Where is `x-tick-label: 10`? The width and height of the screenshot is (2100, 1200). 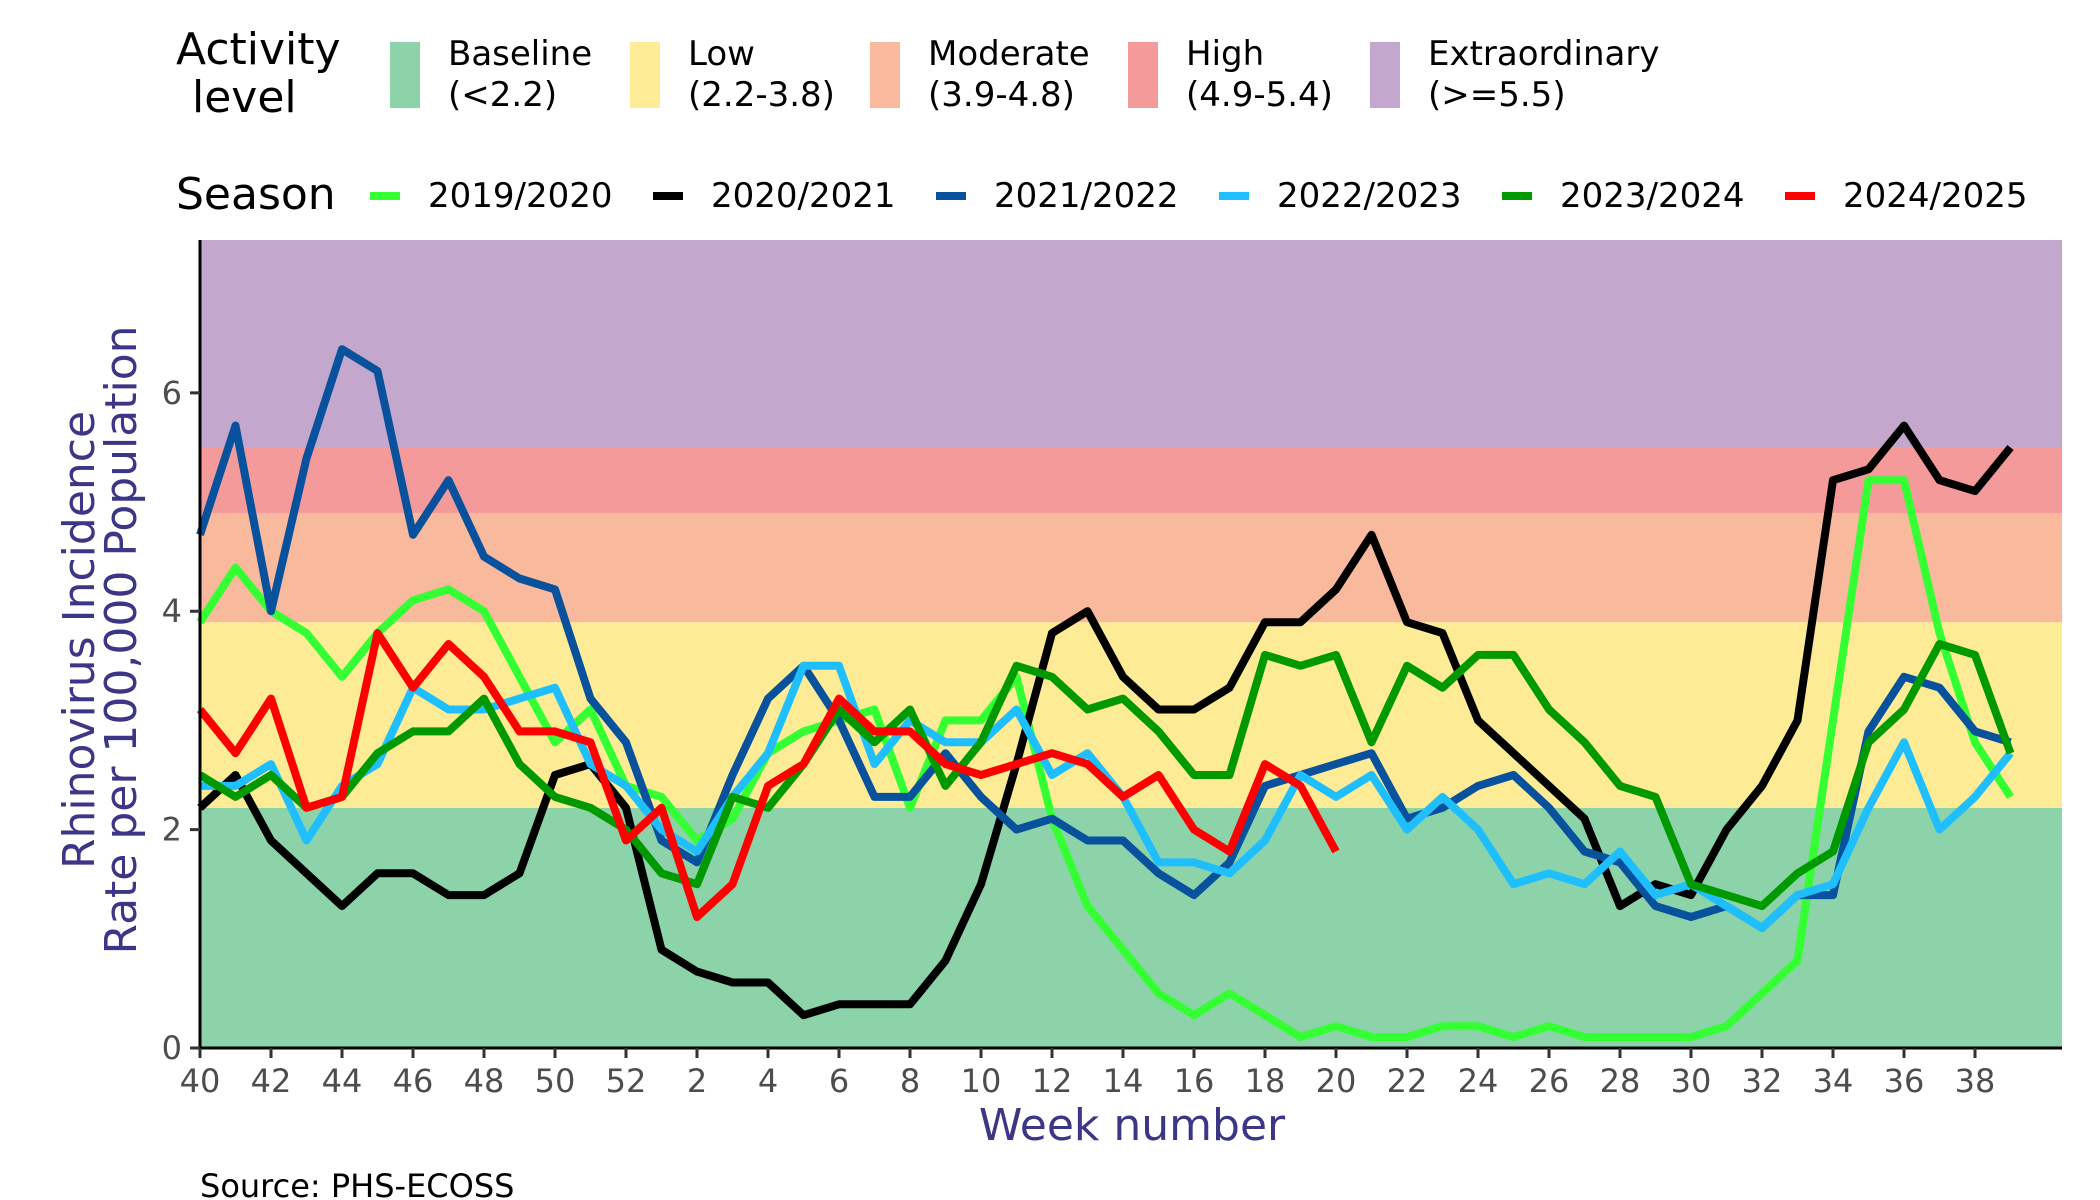 x-tick-label: 10 is located at coordinates (981, 1081).